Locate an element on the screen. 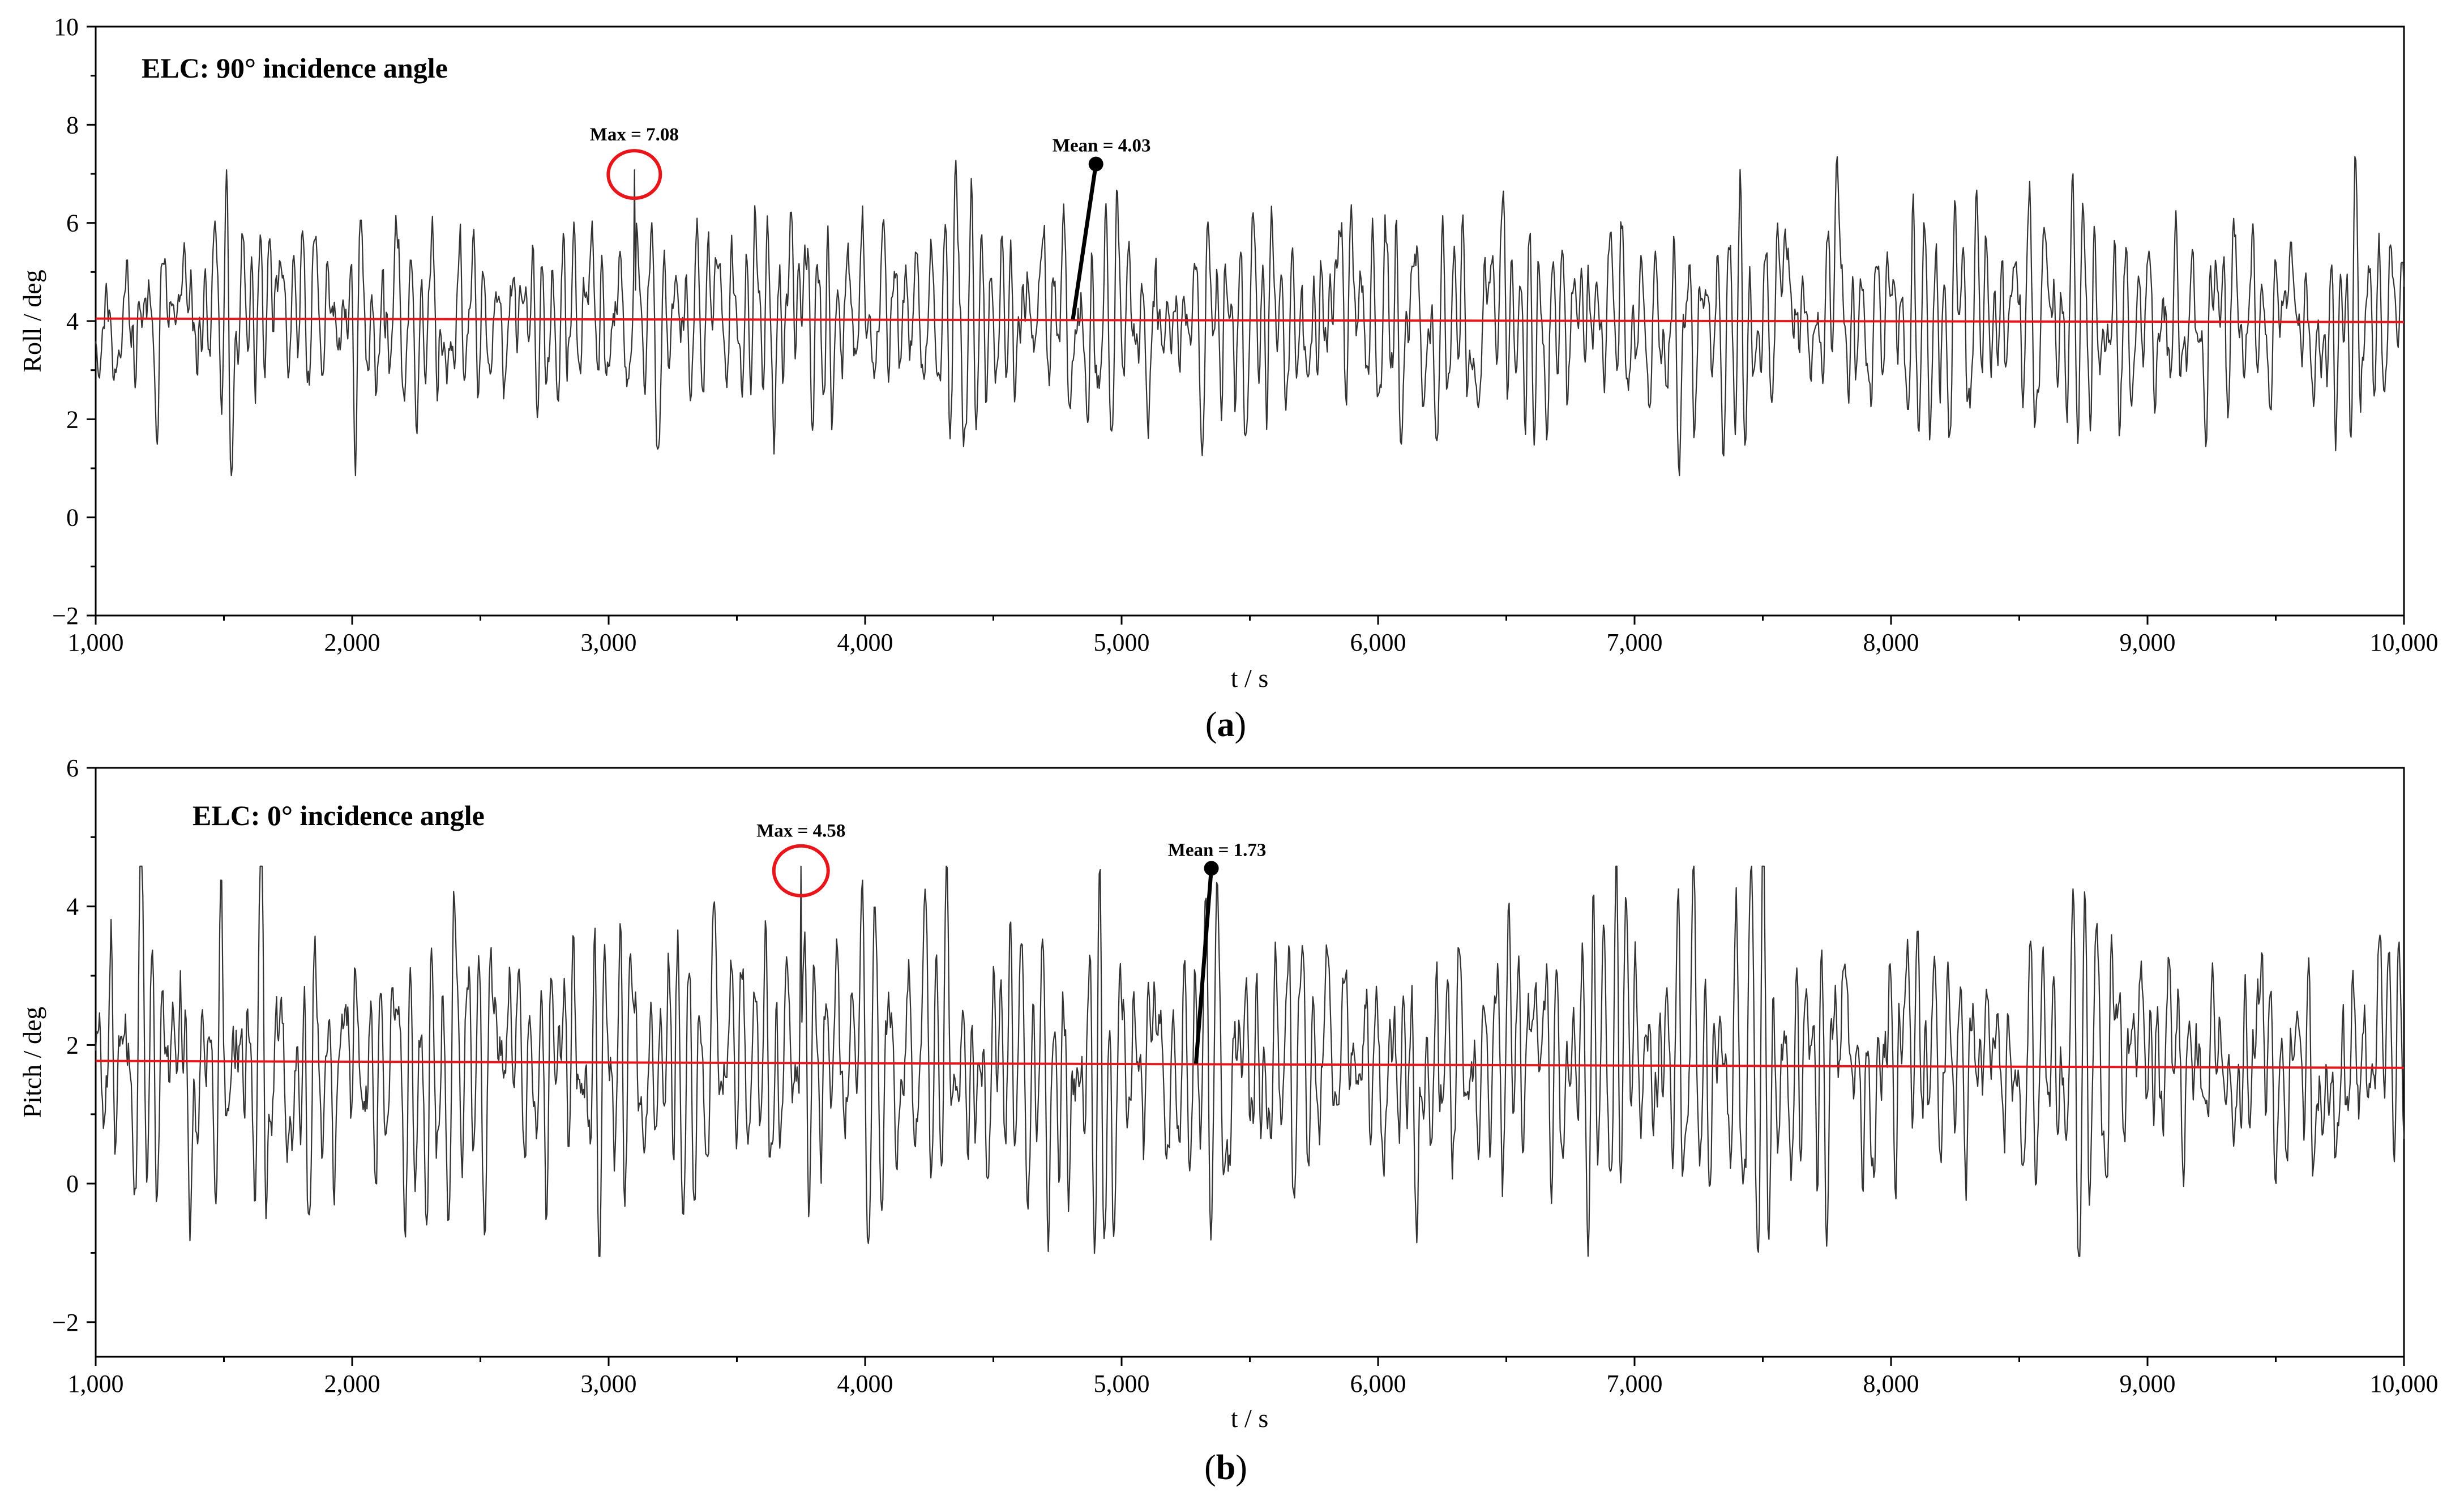 Image resolution: width=2464 pixels, height=1504 pixels. max-annotation: Max = 7.08 is located at coordinates (634, 135).